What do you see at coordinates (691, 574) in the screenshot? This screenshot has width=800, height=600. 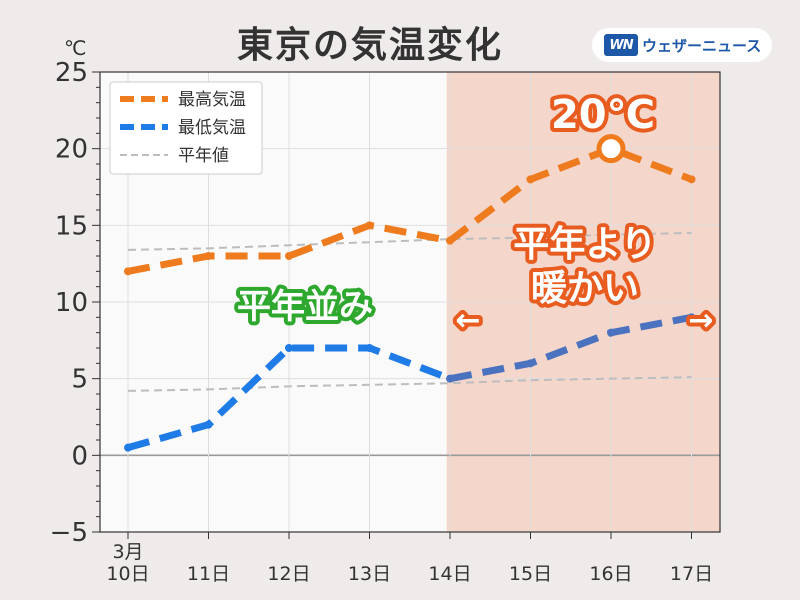 I see `x-tick-label: 17日` at bounding box center [691, 574].